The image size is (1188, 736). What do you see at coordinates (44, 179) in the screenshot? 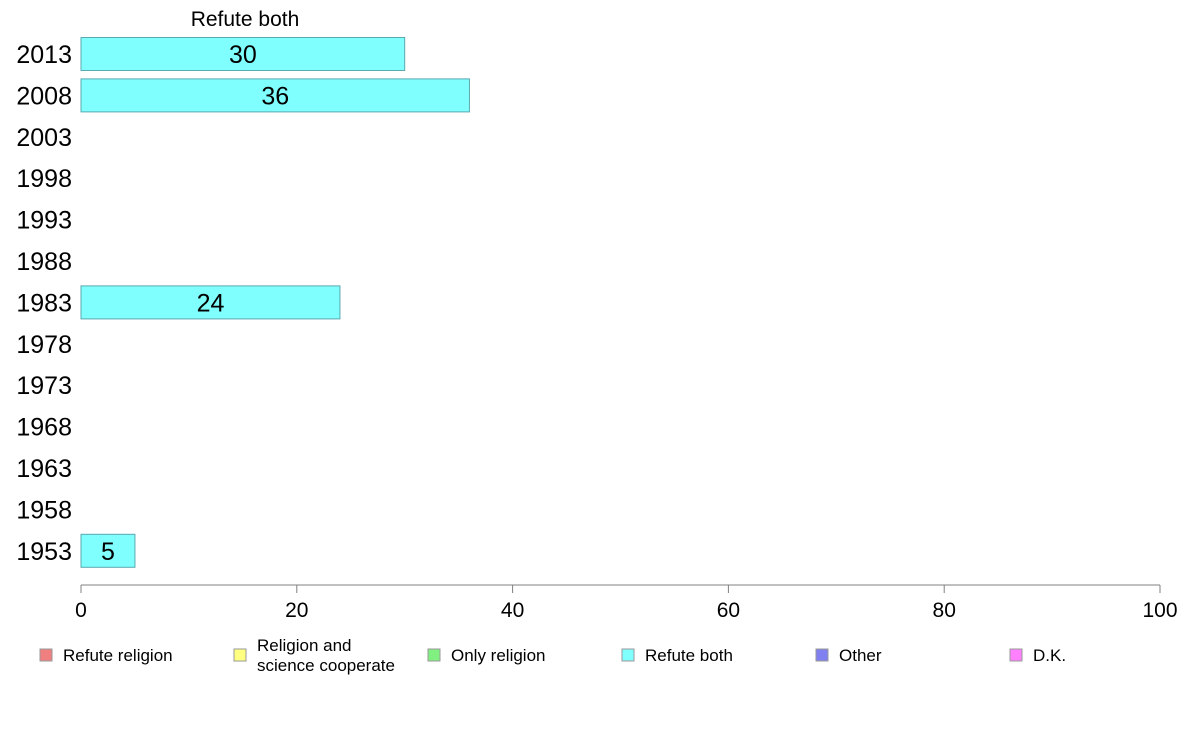
I see `category-label: 1998` at bounding box center [44, 179].